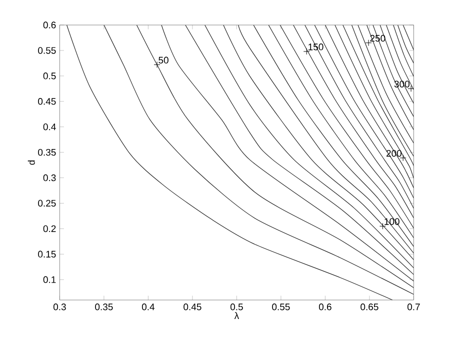 The image size is (457, 338). I want to click on y-tick-label: 0.25, so click(47, 203).